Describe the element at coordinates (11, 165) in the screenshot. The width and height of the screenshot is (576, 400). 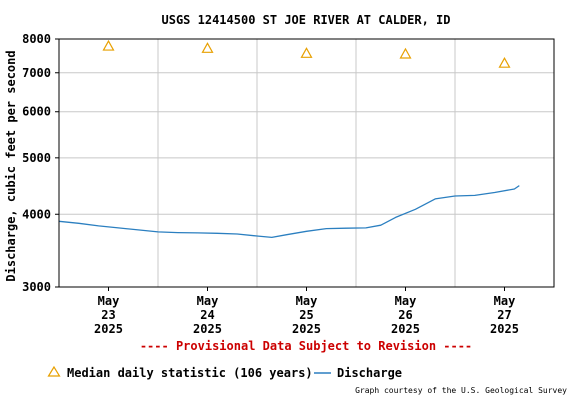
I see `y-axis-label: Discharge, cubic feet per second` at that location.